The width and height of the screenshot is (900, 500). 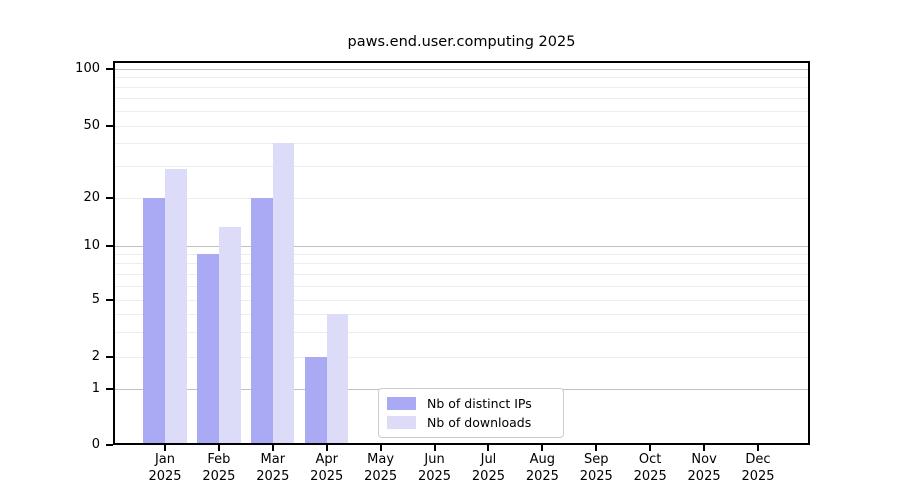 I want to click on x-tick-label-line: Jul, so click(x=488, y=459).